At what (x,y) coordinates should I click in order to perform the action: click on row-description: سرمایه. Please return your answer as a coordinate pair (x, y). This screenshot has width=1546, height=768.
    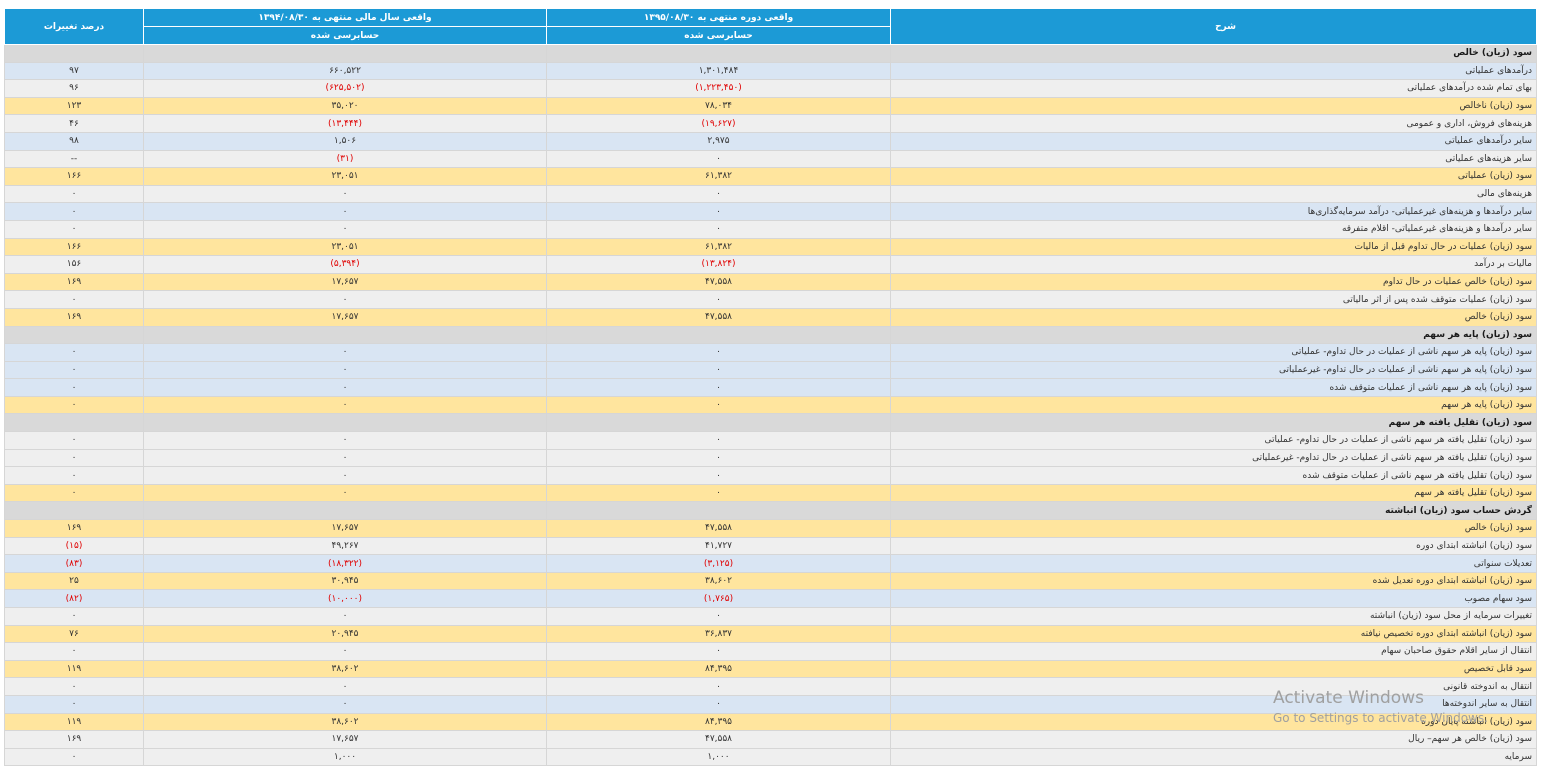
    Looking at the image, I should click on (1213, 757).